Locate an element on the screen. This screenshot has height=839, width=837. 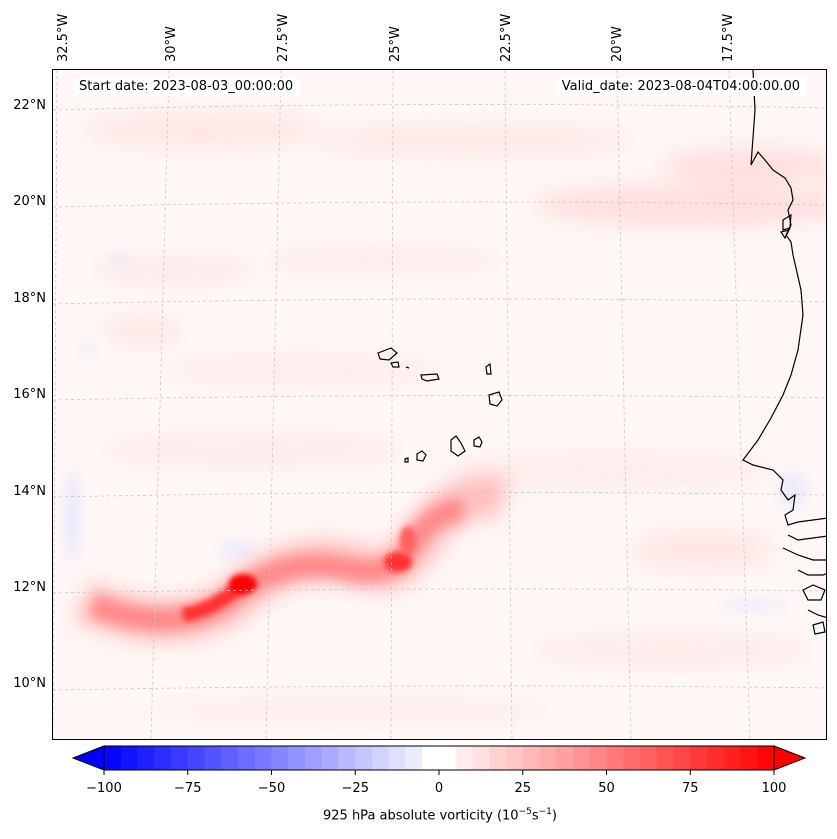
colorbar-label-end: ) is located at coordinates (554, 816).